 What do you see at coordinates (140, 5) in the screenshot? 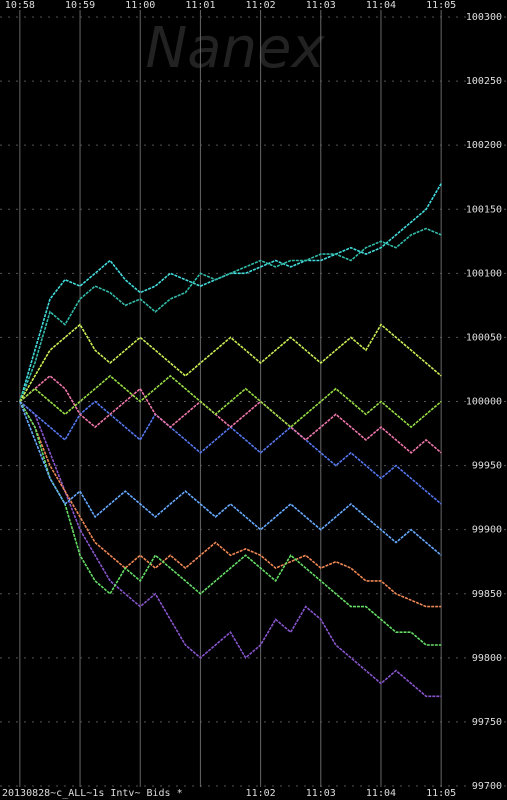
I see `x-tick-label: 11:00` at bounding box center [140, 5].